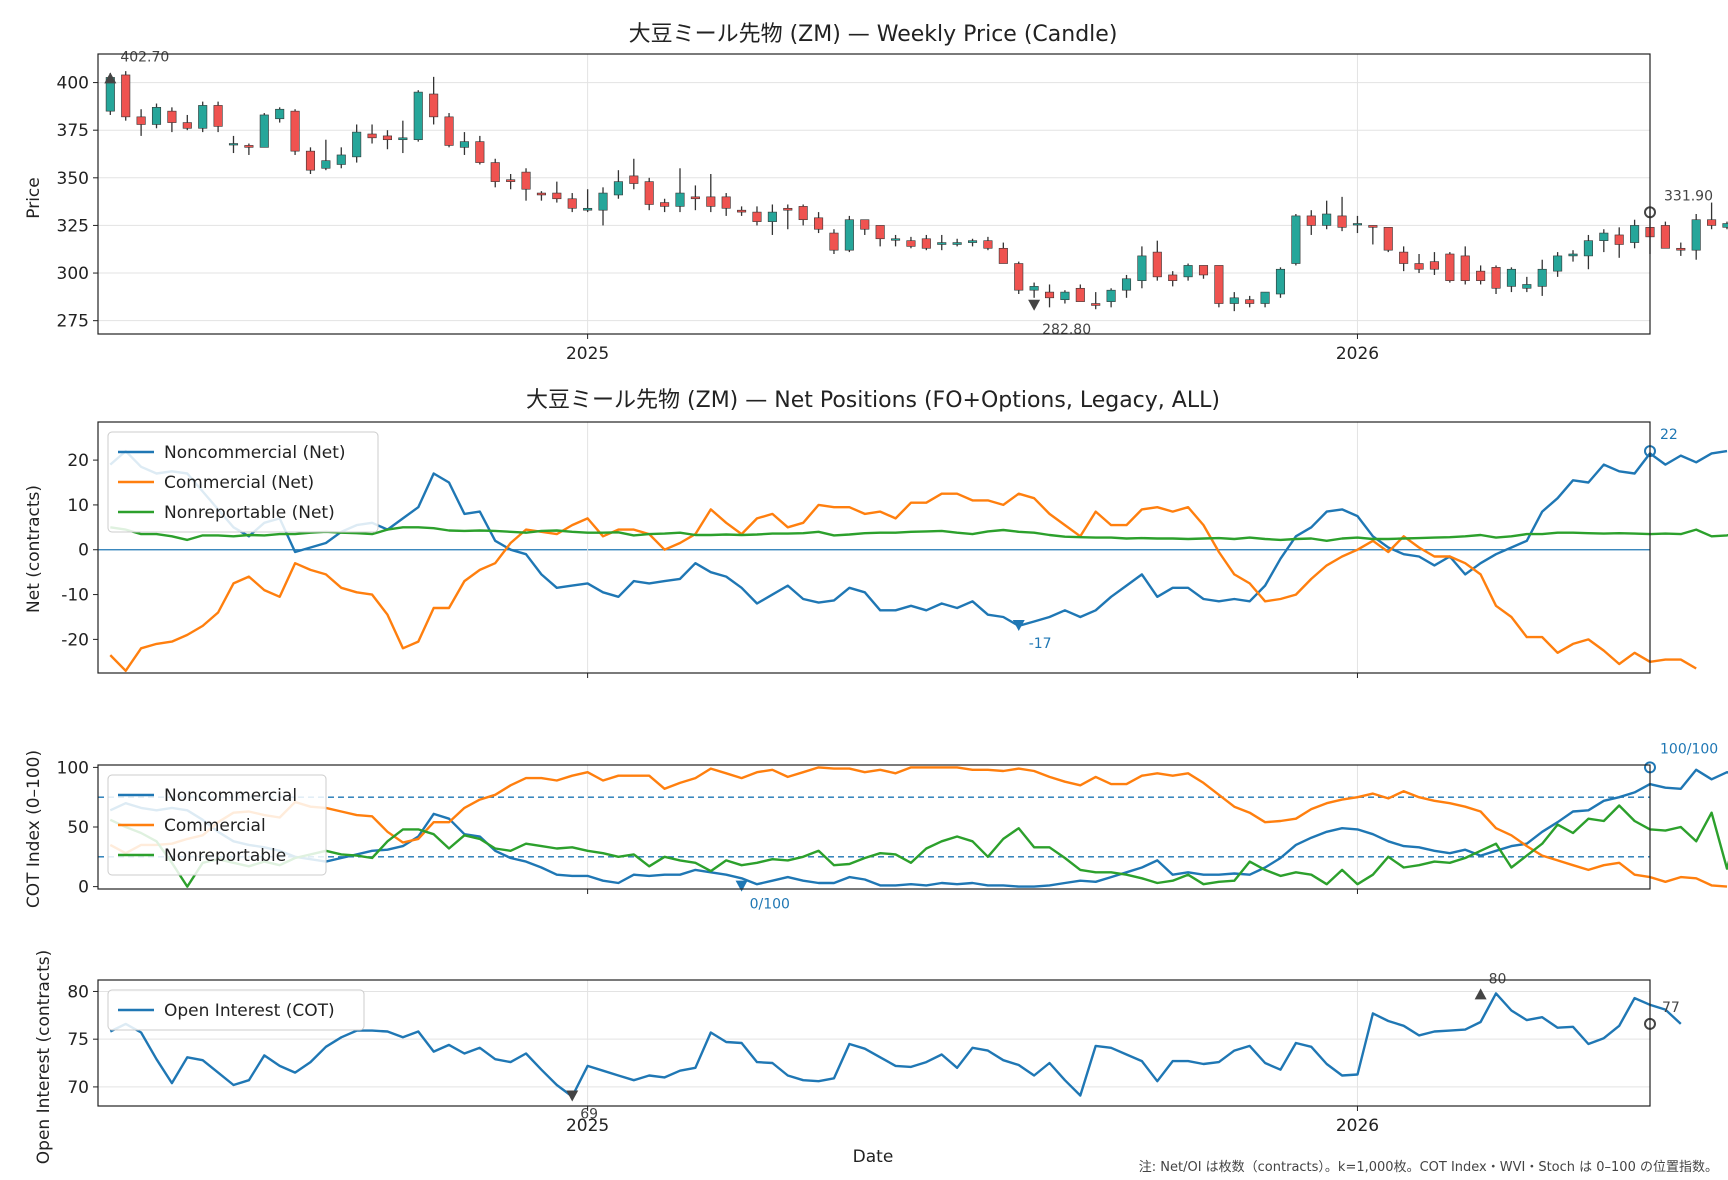 Image resolution: width=1728 pixels, height=1180 pixels. I want to click on net-axis-ticks: -20 -10 0 10 20, so click(709, 564).